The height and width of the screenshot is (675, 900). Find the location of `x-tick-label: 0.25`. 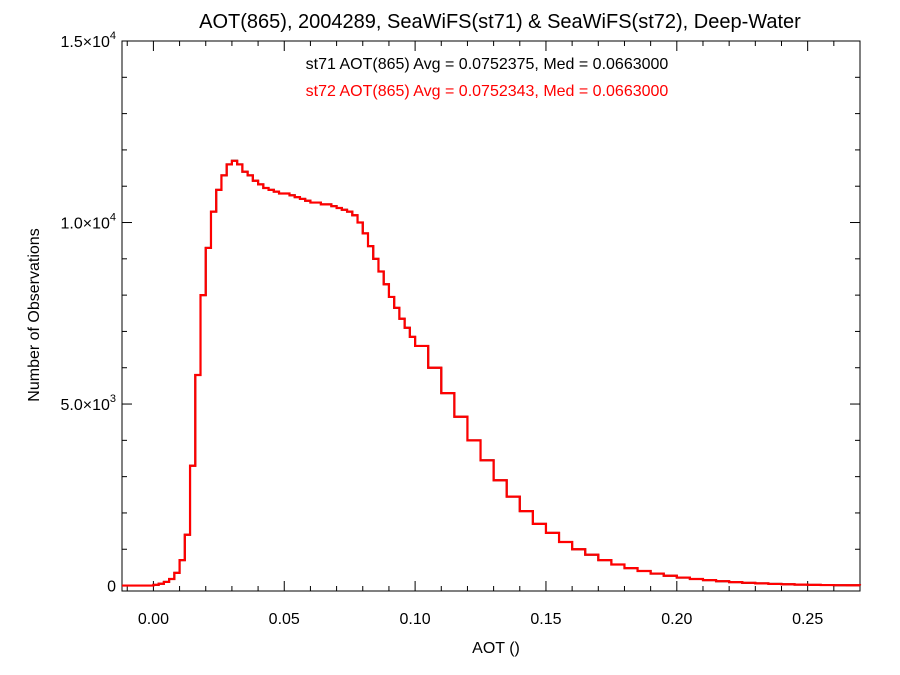

x-tick-label: 0.25 is located at coordinates (807, 619).